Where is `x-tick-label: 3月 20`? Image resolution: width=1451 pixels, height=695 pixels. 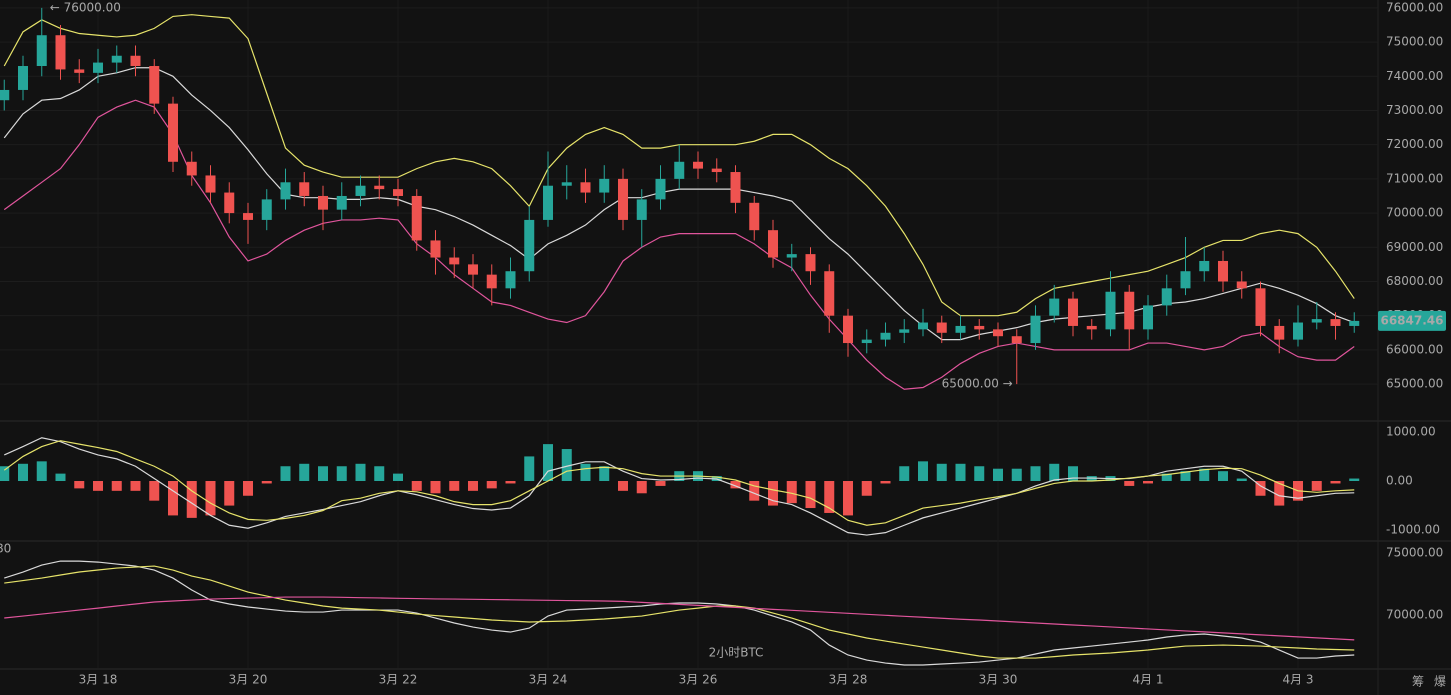 x-tick-label: 3月 20 is located at coordinates (248, 680).